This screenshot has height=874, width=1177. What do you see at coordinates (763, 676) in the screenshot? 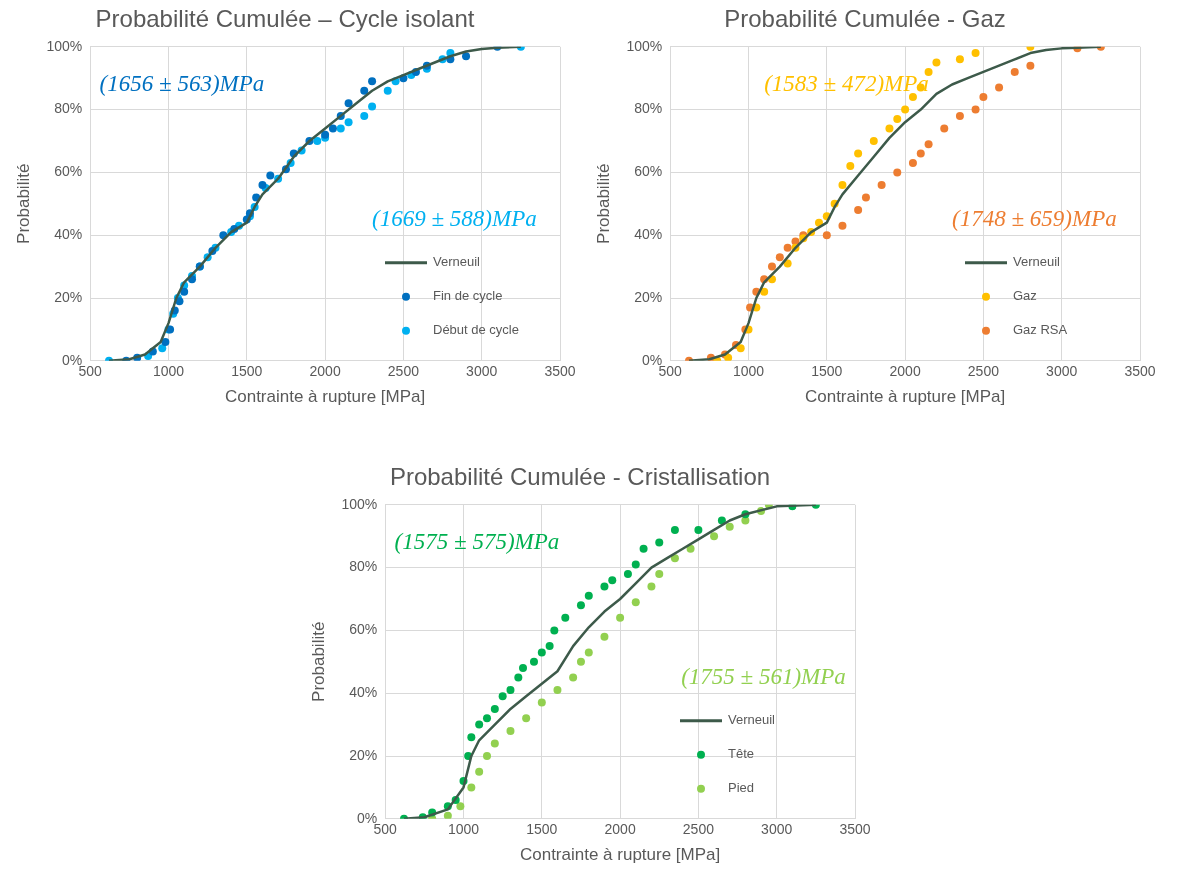
I see `annotation: (1755 ± 561)MPa` at bounding box center [763, 676].